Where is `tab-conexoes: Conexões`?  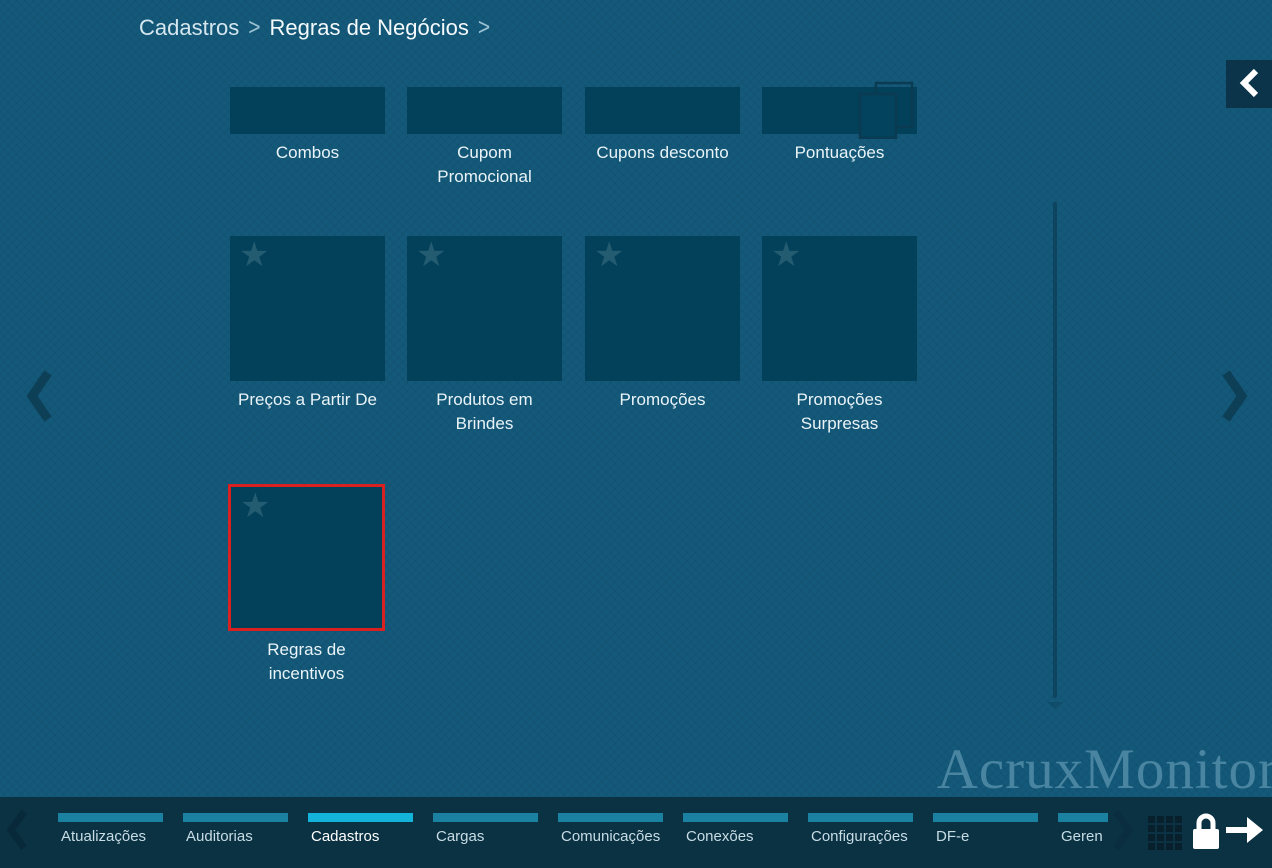
tab-conexoes: Conexões is located at coordinates (735, 838).